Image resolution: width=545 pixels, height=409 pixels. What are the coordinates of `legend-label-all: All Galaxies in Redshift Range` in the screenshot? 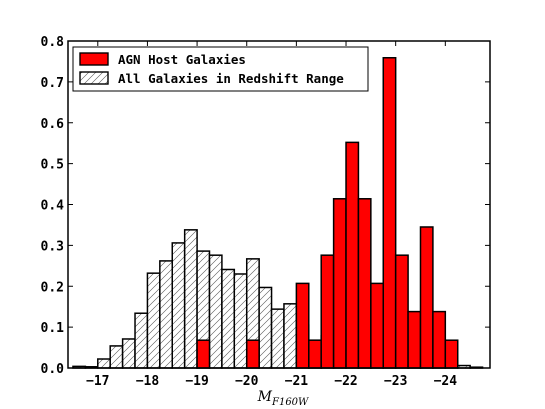 It's located at (231, 78).